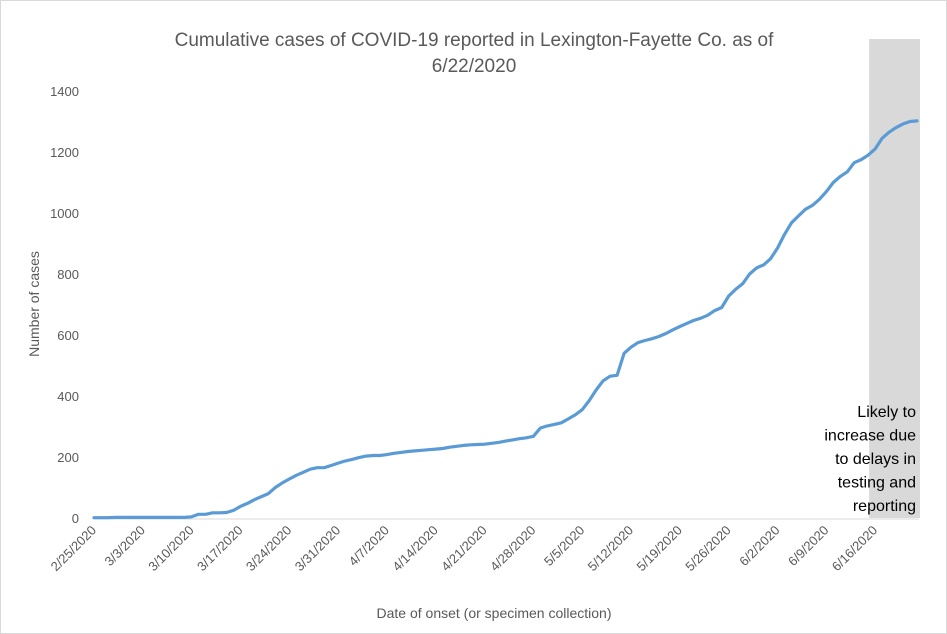  I want to click on x-axis-title: Date of onset (or specimen collection), so click(494, 613).